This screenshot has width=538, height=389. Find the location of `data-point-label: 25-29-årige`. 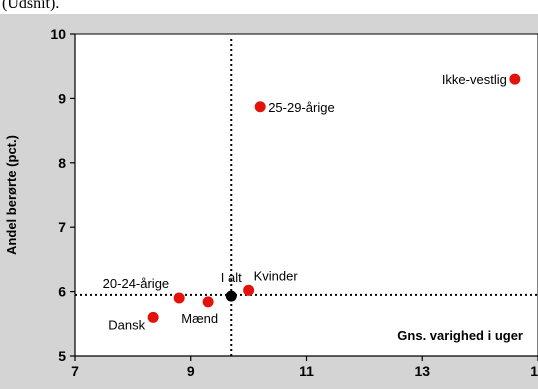

data-point-label: 25-29-årige is located at coordinates (301, 107).